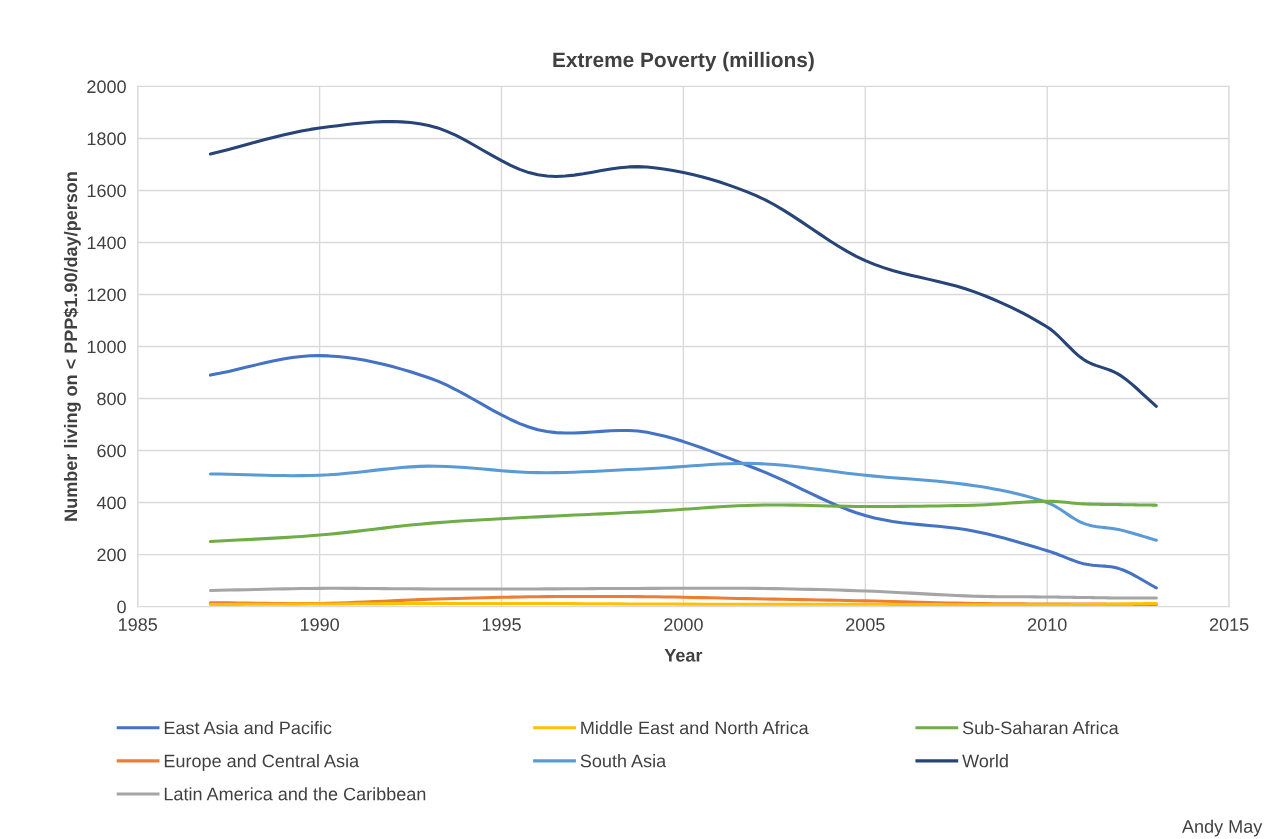  What do you see at coordinates (248, 728) in the screenshot?
I see `legend-label: East Asia and Pacific` at bounding box center [248, 728].